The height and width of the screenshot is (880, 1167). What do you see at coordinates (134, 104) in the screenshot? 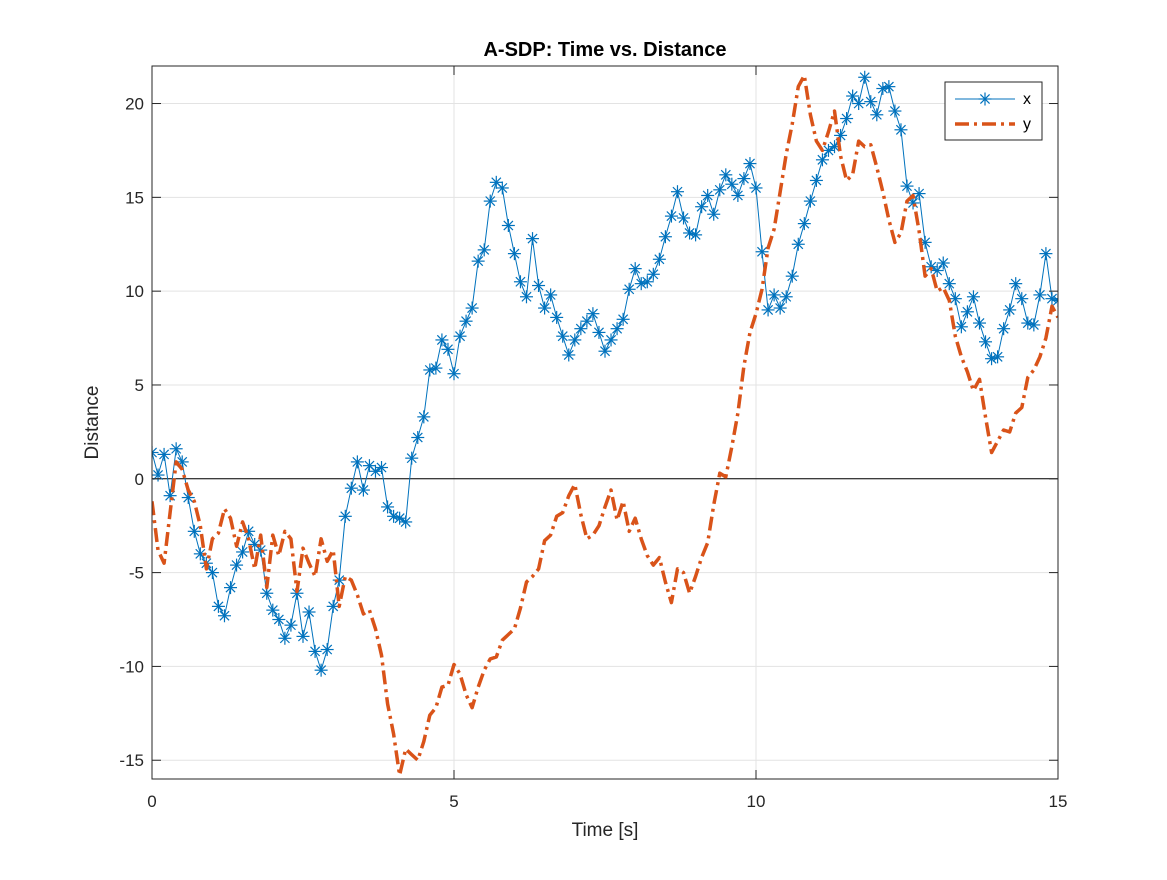
I see `y-tick-label: 20` at bounding box center [134, 104].